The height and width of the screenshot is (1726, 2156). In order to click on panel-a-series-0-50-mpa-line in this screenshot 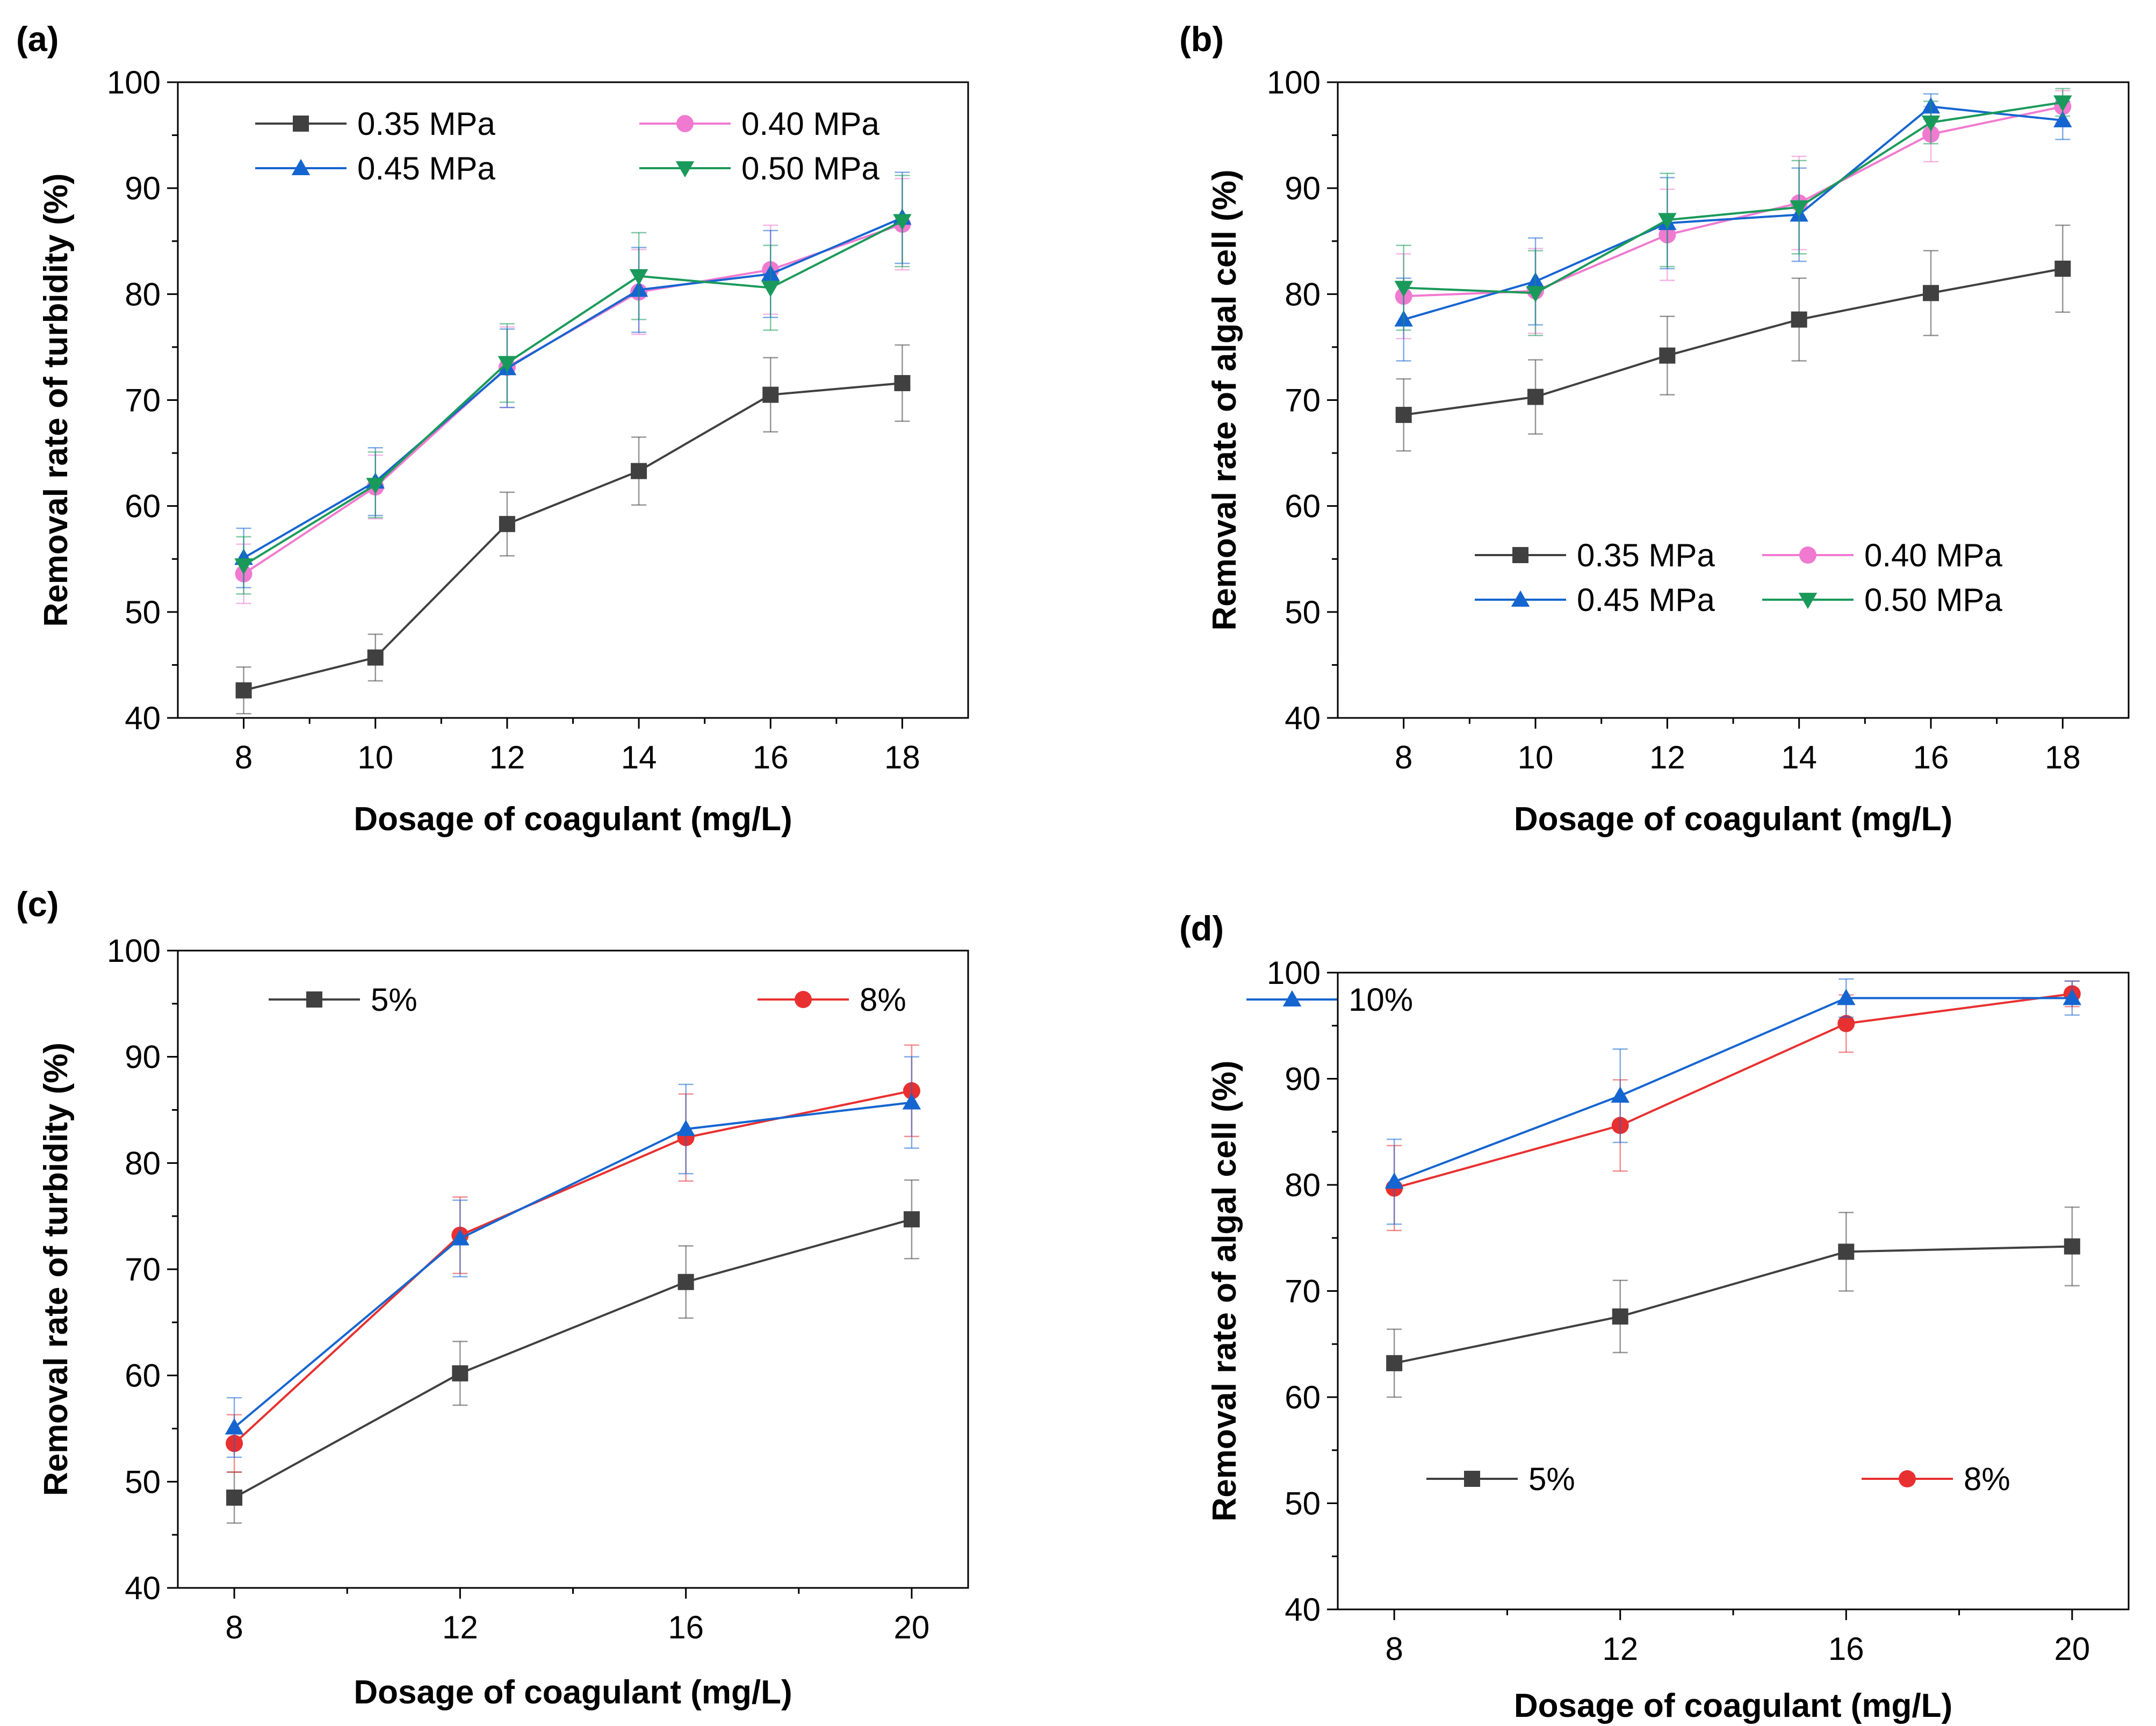, I will do `click(573, 393)`.